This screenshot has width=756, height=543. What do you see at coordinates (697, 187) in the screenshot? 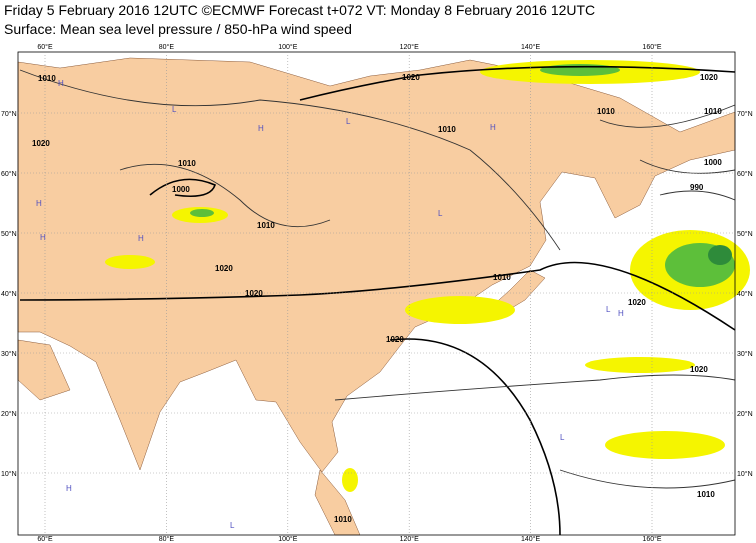
I see `isobar-label: 990` at bounding box center [697, 187].